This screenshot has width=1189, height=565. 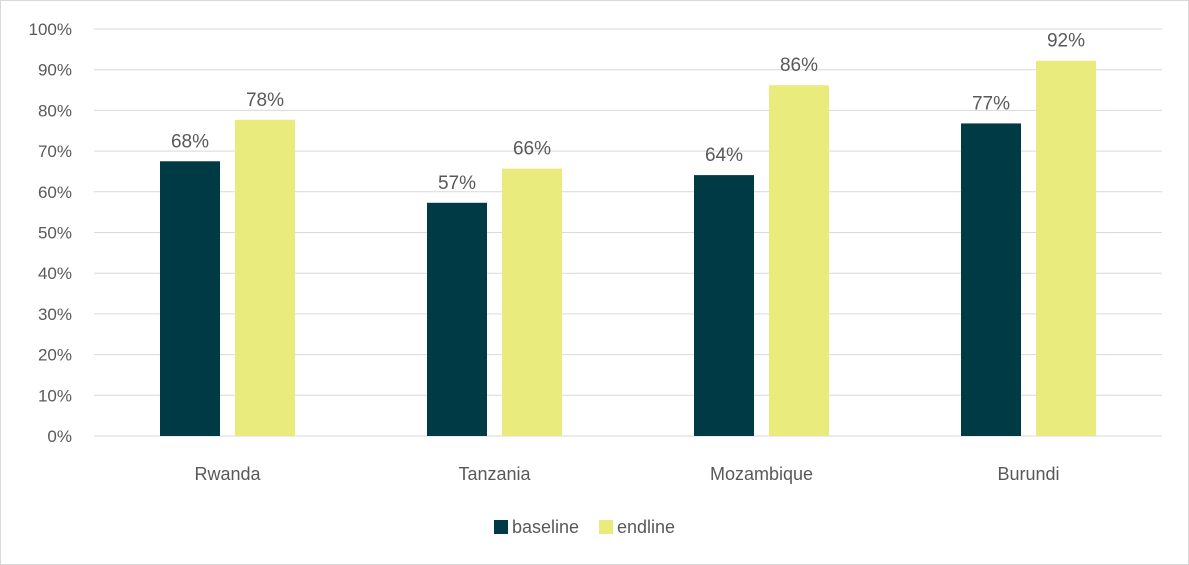 What do you see at coordinates (799, 65) in the screenshot?
I see `data-label: 86%` at bounding box center [799, 65].